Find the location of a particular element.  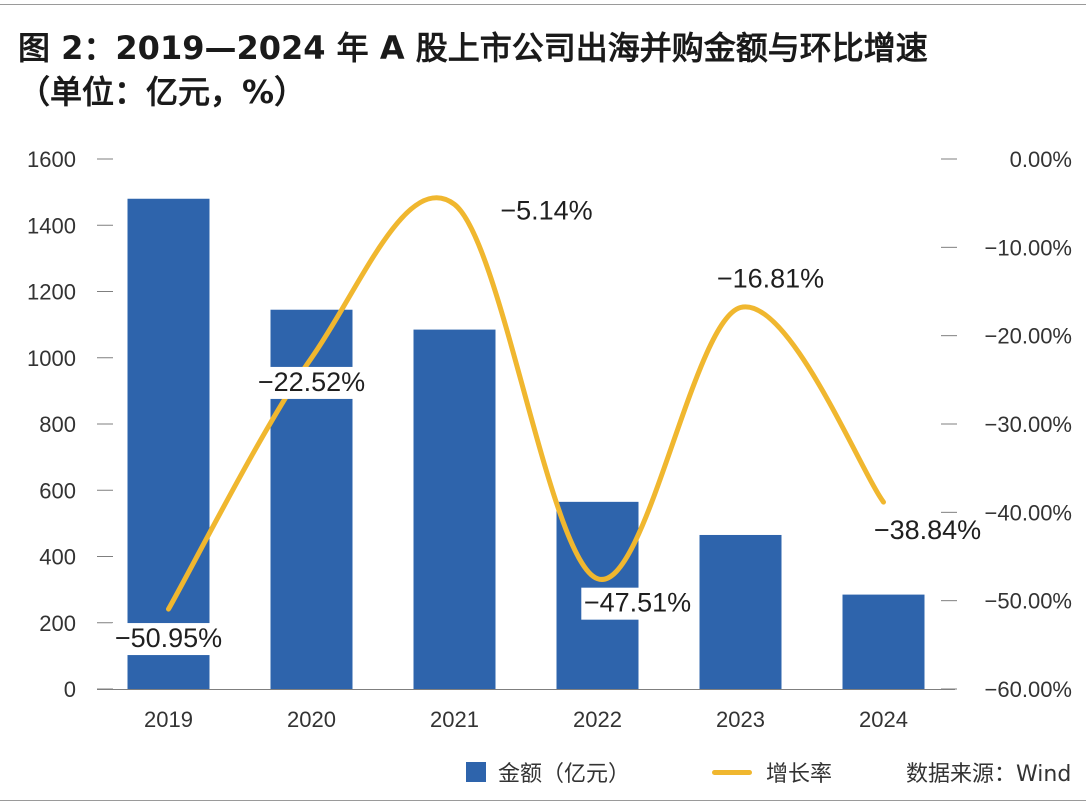

left-axis-tick-label: 600 is located at coordinates (57, 490).